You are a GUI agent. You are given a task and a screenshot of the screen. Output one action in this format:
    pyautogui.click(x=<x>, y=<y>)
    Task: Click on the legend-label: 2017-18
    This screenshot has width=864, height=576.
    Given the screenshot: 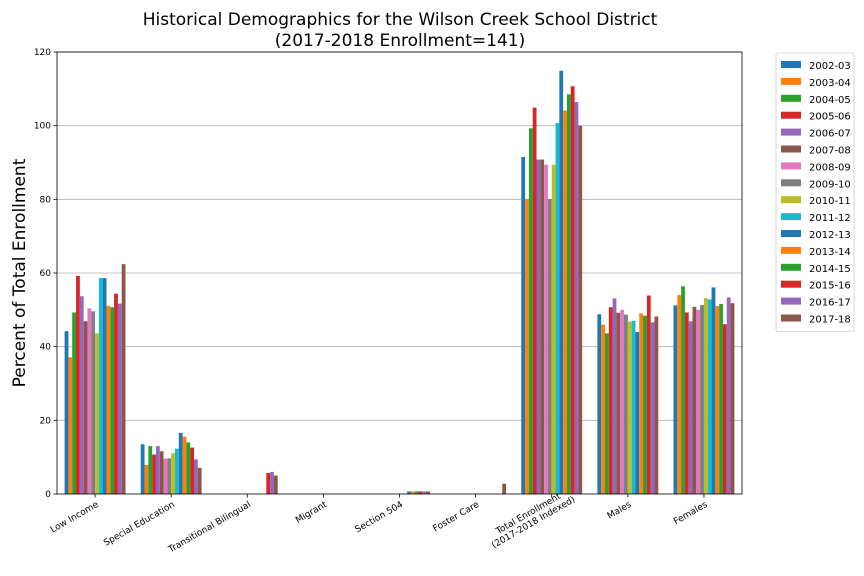 What is the action you would take?
    pyautogui.click(x=830, y=320)
    